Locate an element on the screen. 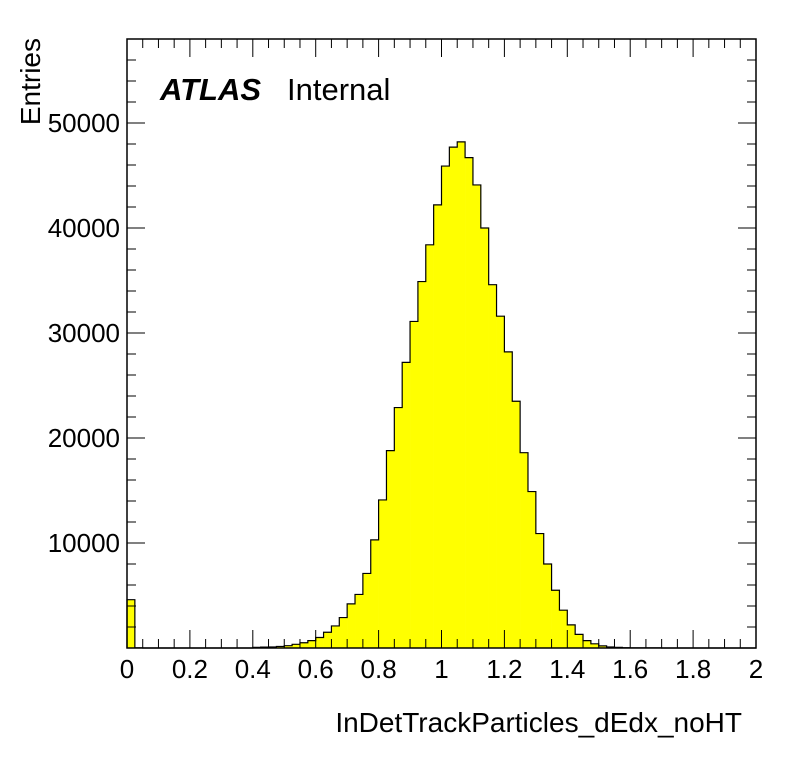 The width and height of the screenshot is (796, 772). x-tick-label: 1.4 is located at coordinates (567, 669).